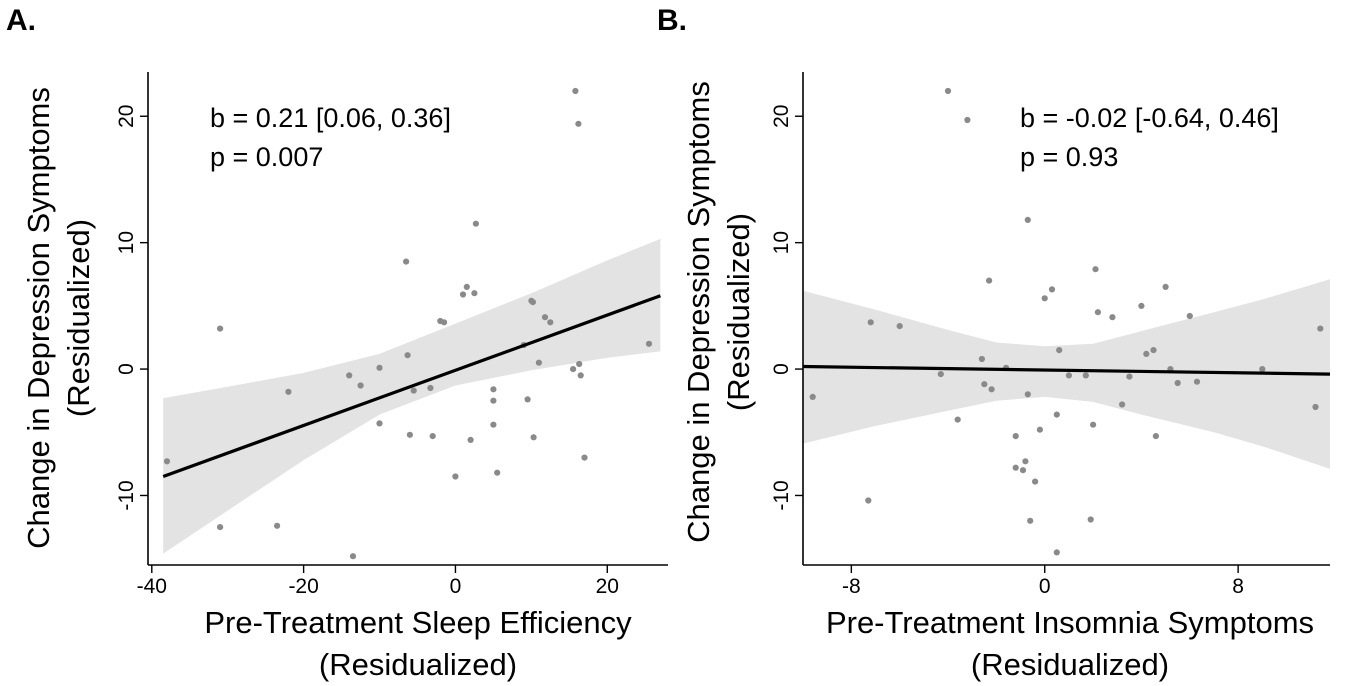 This screenshot has height=686, width=1350. Describe the element at coordinates (1238, 586) in the screenshot. I see `x-tick-label: 8` at that location.